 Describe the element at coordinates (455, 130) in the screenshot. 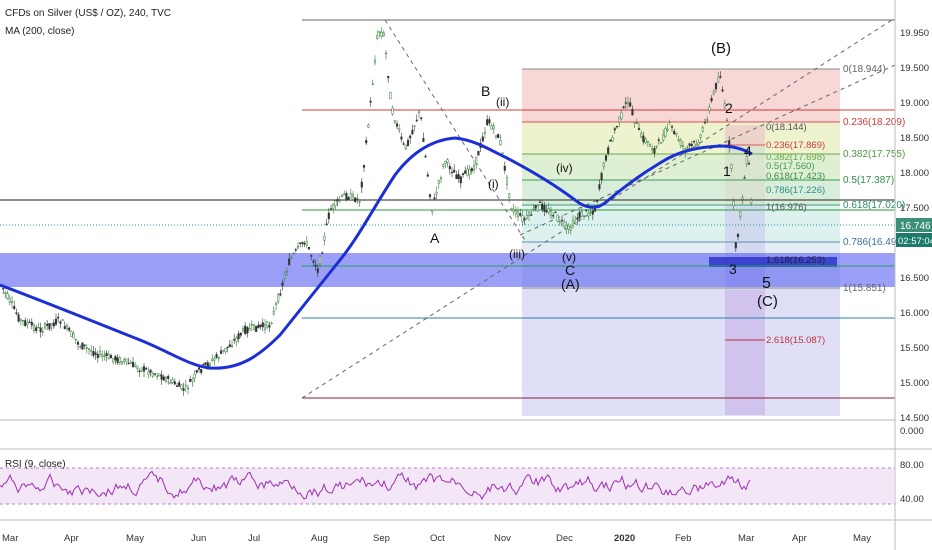

I see `trend-line-diagonal-down` at that location.